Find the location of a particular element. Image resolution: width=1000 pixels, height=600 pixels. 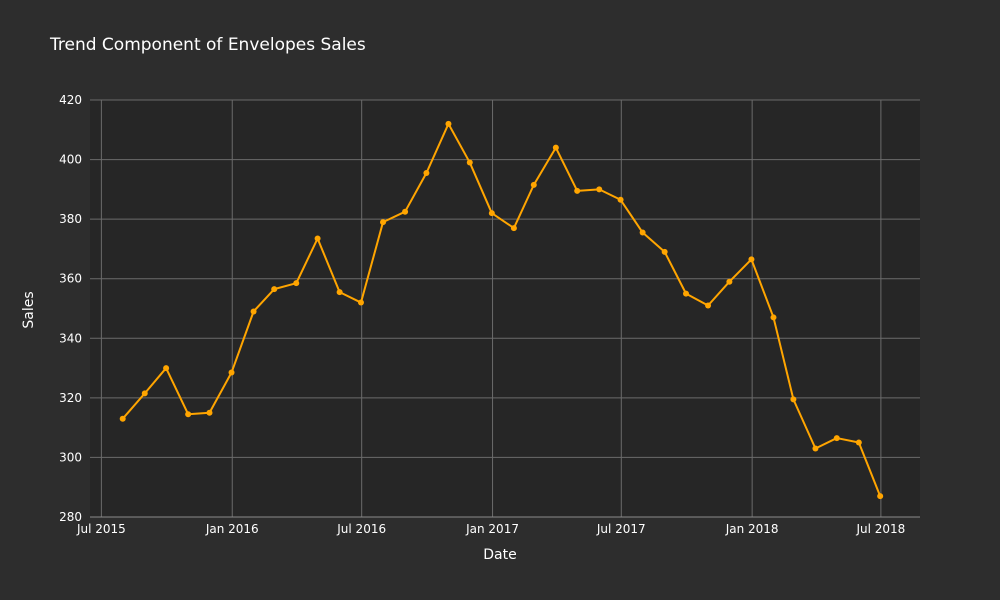

x-axis-title: Date is located at coordinates (499, 555).